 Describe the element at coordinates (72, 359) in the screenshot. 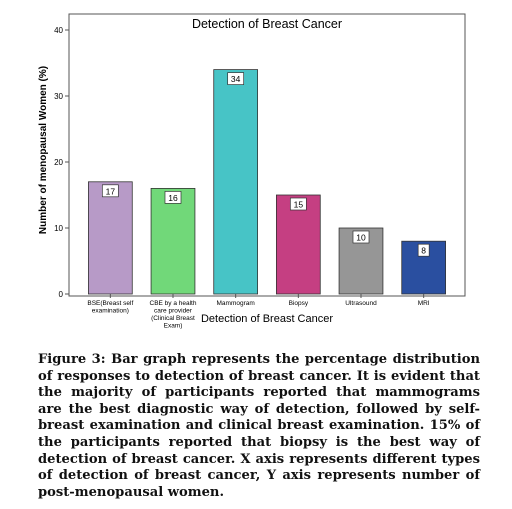

I see `figure-label: Figure 3:` at that location.